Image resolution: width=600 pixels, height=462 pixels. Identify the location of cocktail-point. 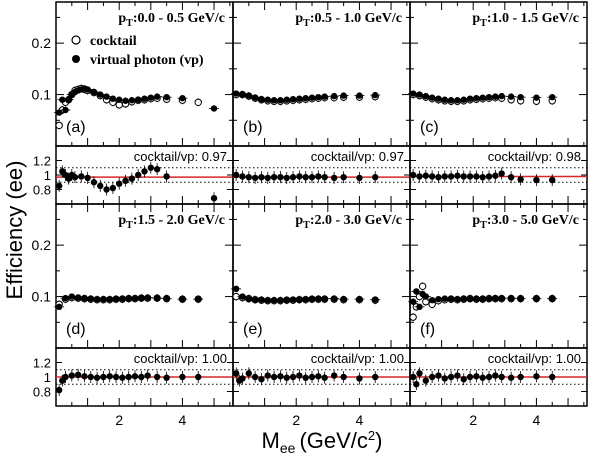
(198, 102).